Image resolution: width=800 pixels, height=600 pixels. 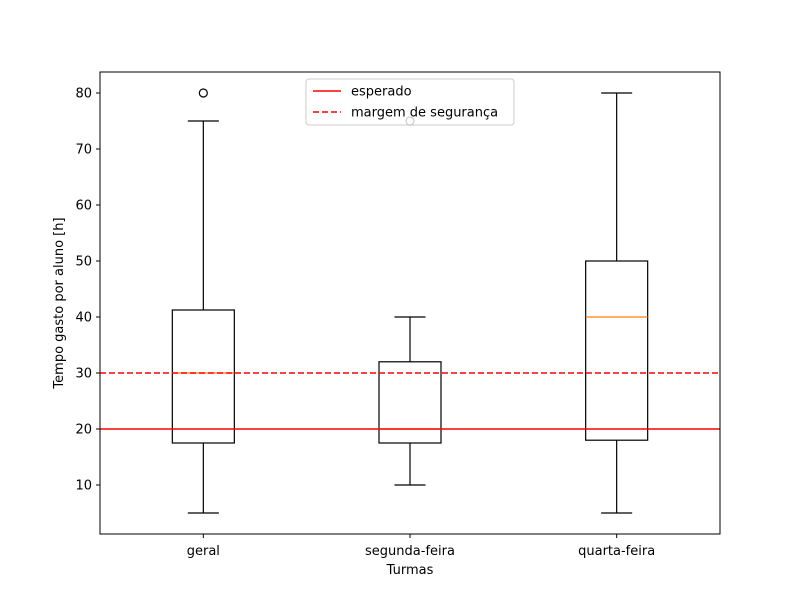 I want to click on legend: esperado margem de segurança, so click(x=410, y=102).